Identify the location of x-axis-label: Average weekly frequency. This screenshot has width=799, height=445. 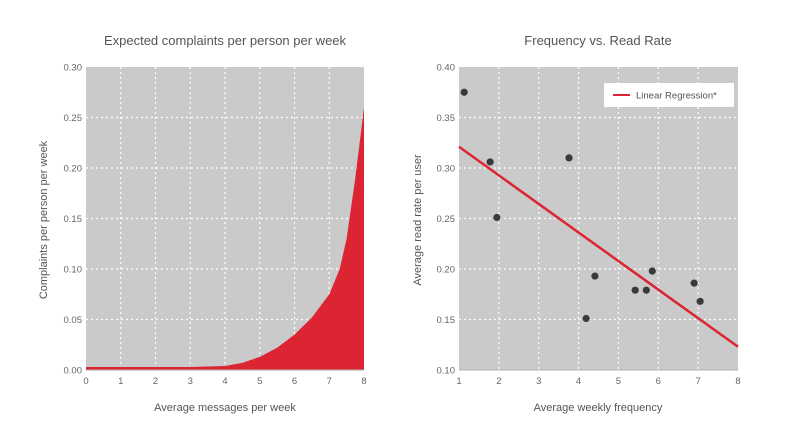
(598, 408).